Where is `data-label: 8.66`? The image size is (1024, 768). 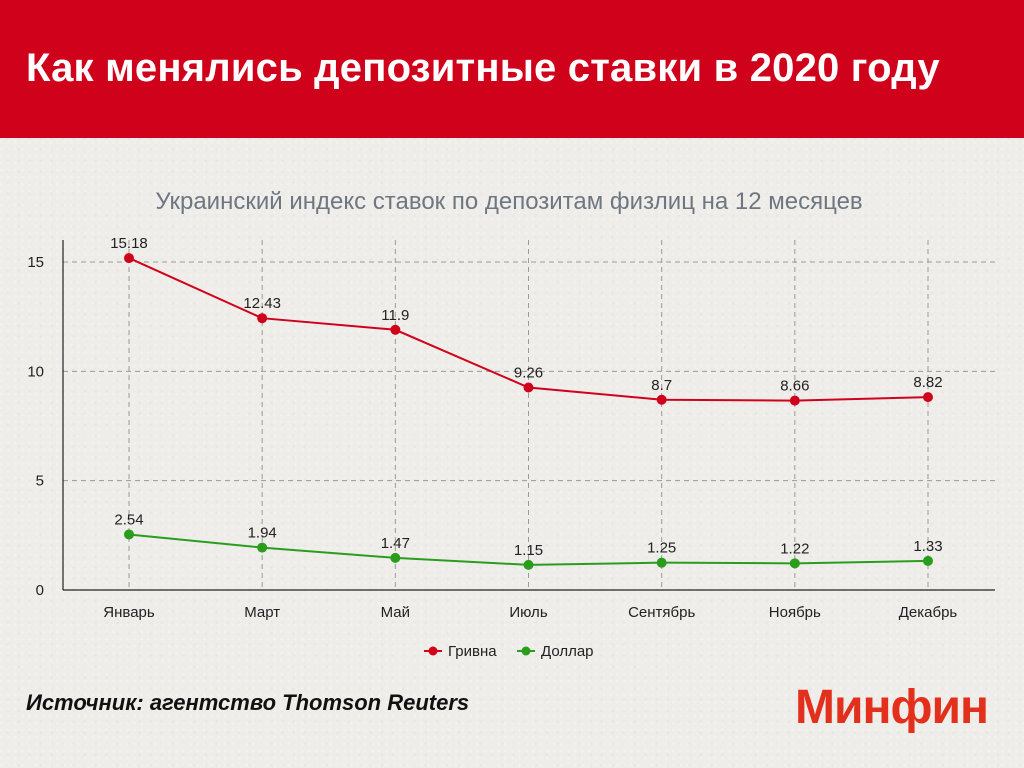
data-label: 8.66 is located at coordinates (794, 386).